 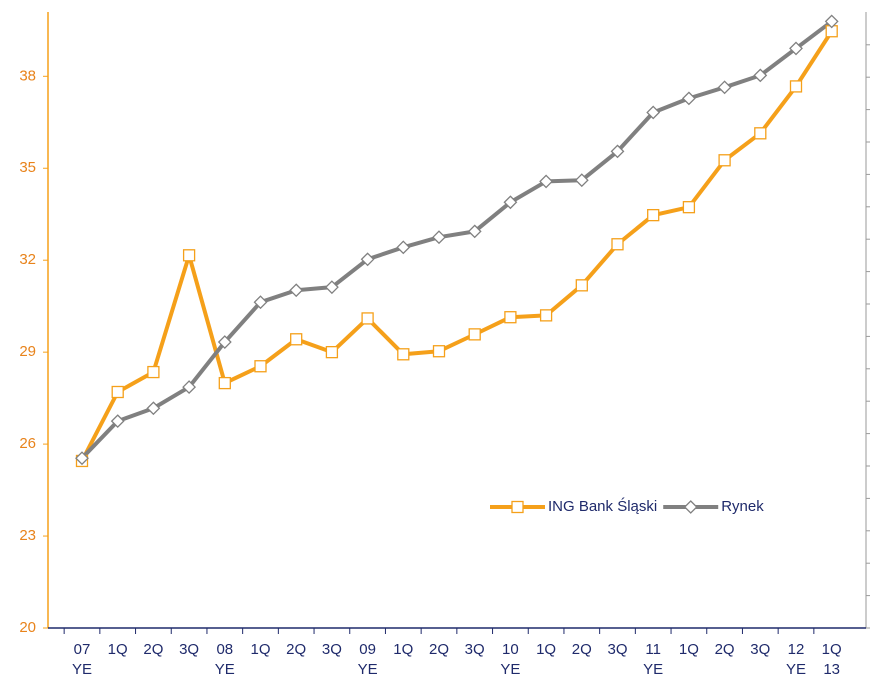 What do you see at coordinates (27, 259) in the screenshot?
I see `y-tick-label: 32` at bounding box center [27, 259].